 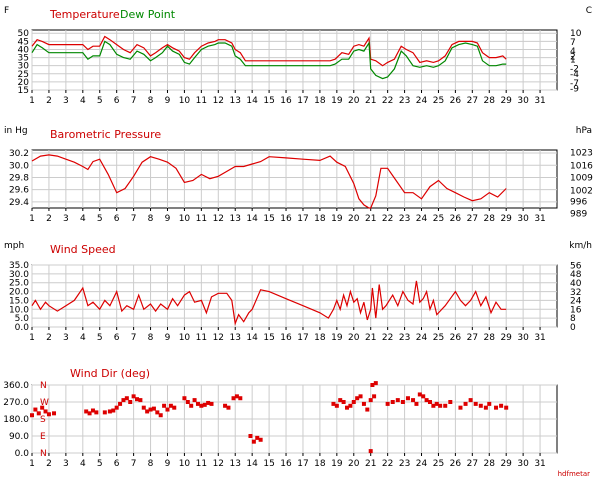 I want to click on y2-tick-label: 56, so click(x=576, y=266).